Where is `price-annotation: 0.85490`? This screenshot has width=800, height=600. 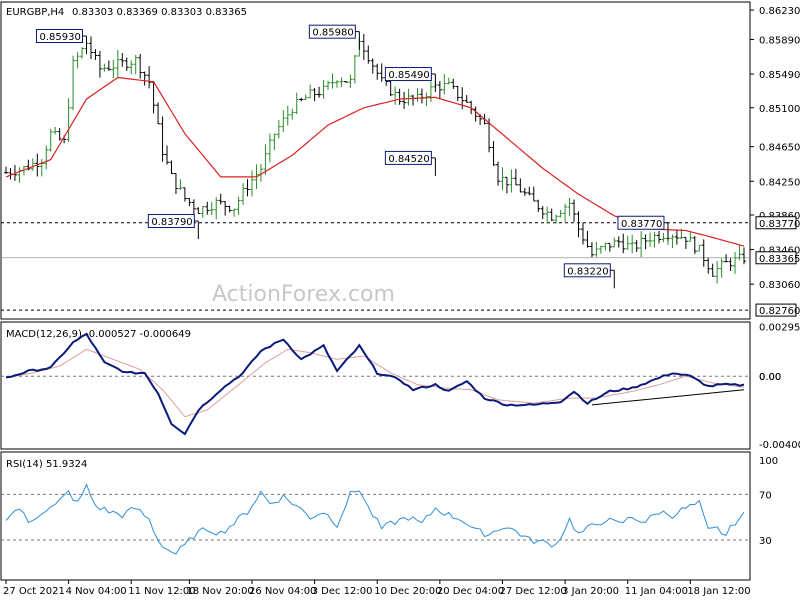
price-annotation: 0.85490 is located at coordinates (410, 80).